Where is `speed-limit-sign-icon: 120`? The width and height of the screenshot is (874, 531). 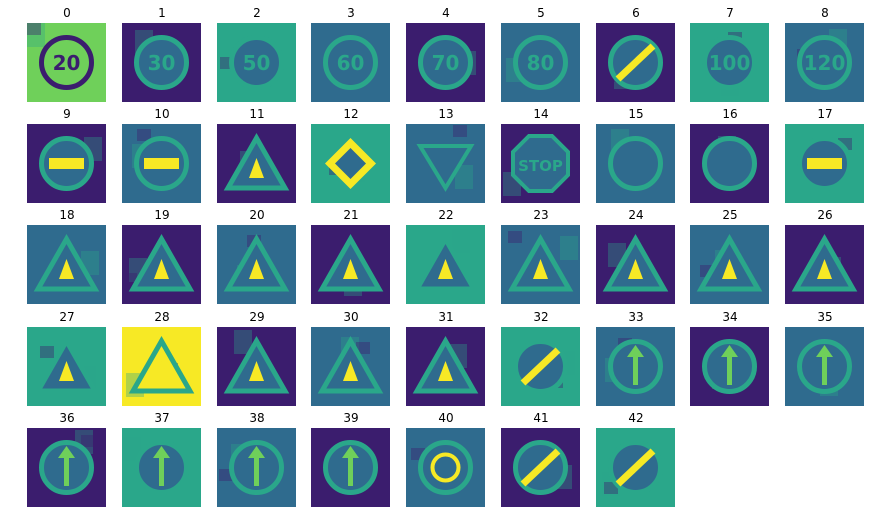 speed-limit-sign-icon: 120 is located at coordinates (824, 62).